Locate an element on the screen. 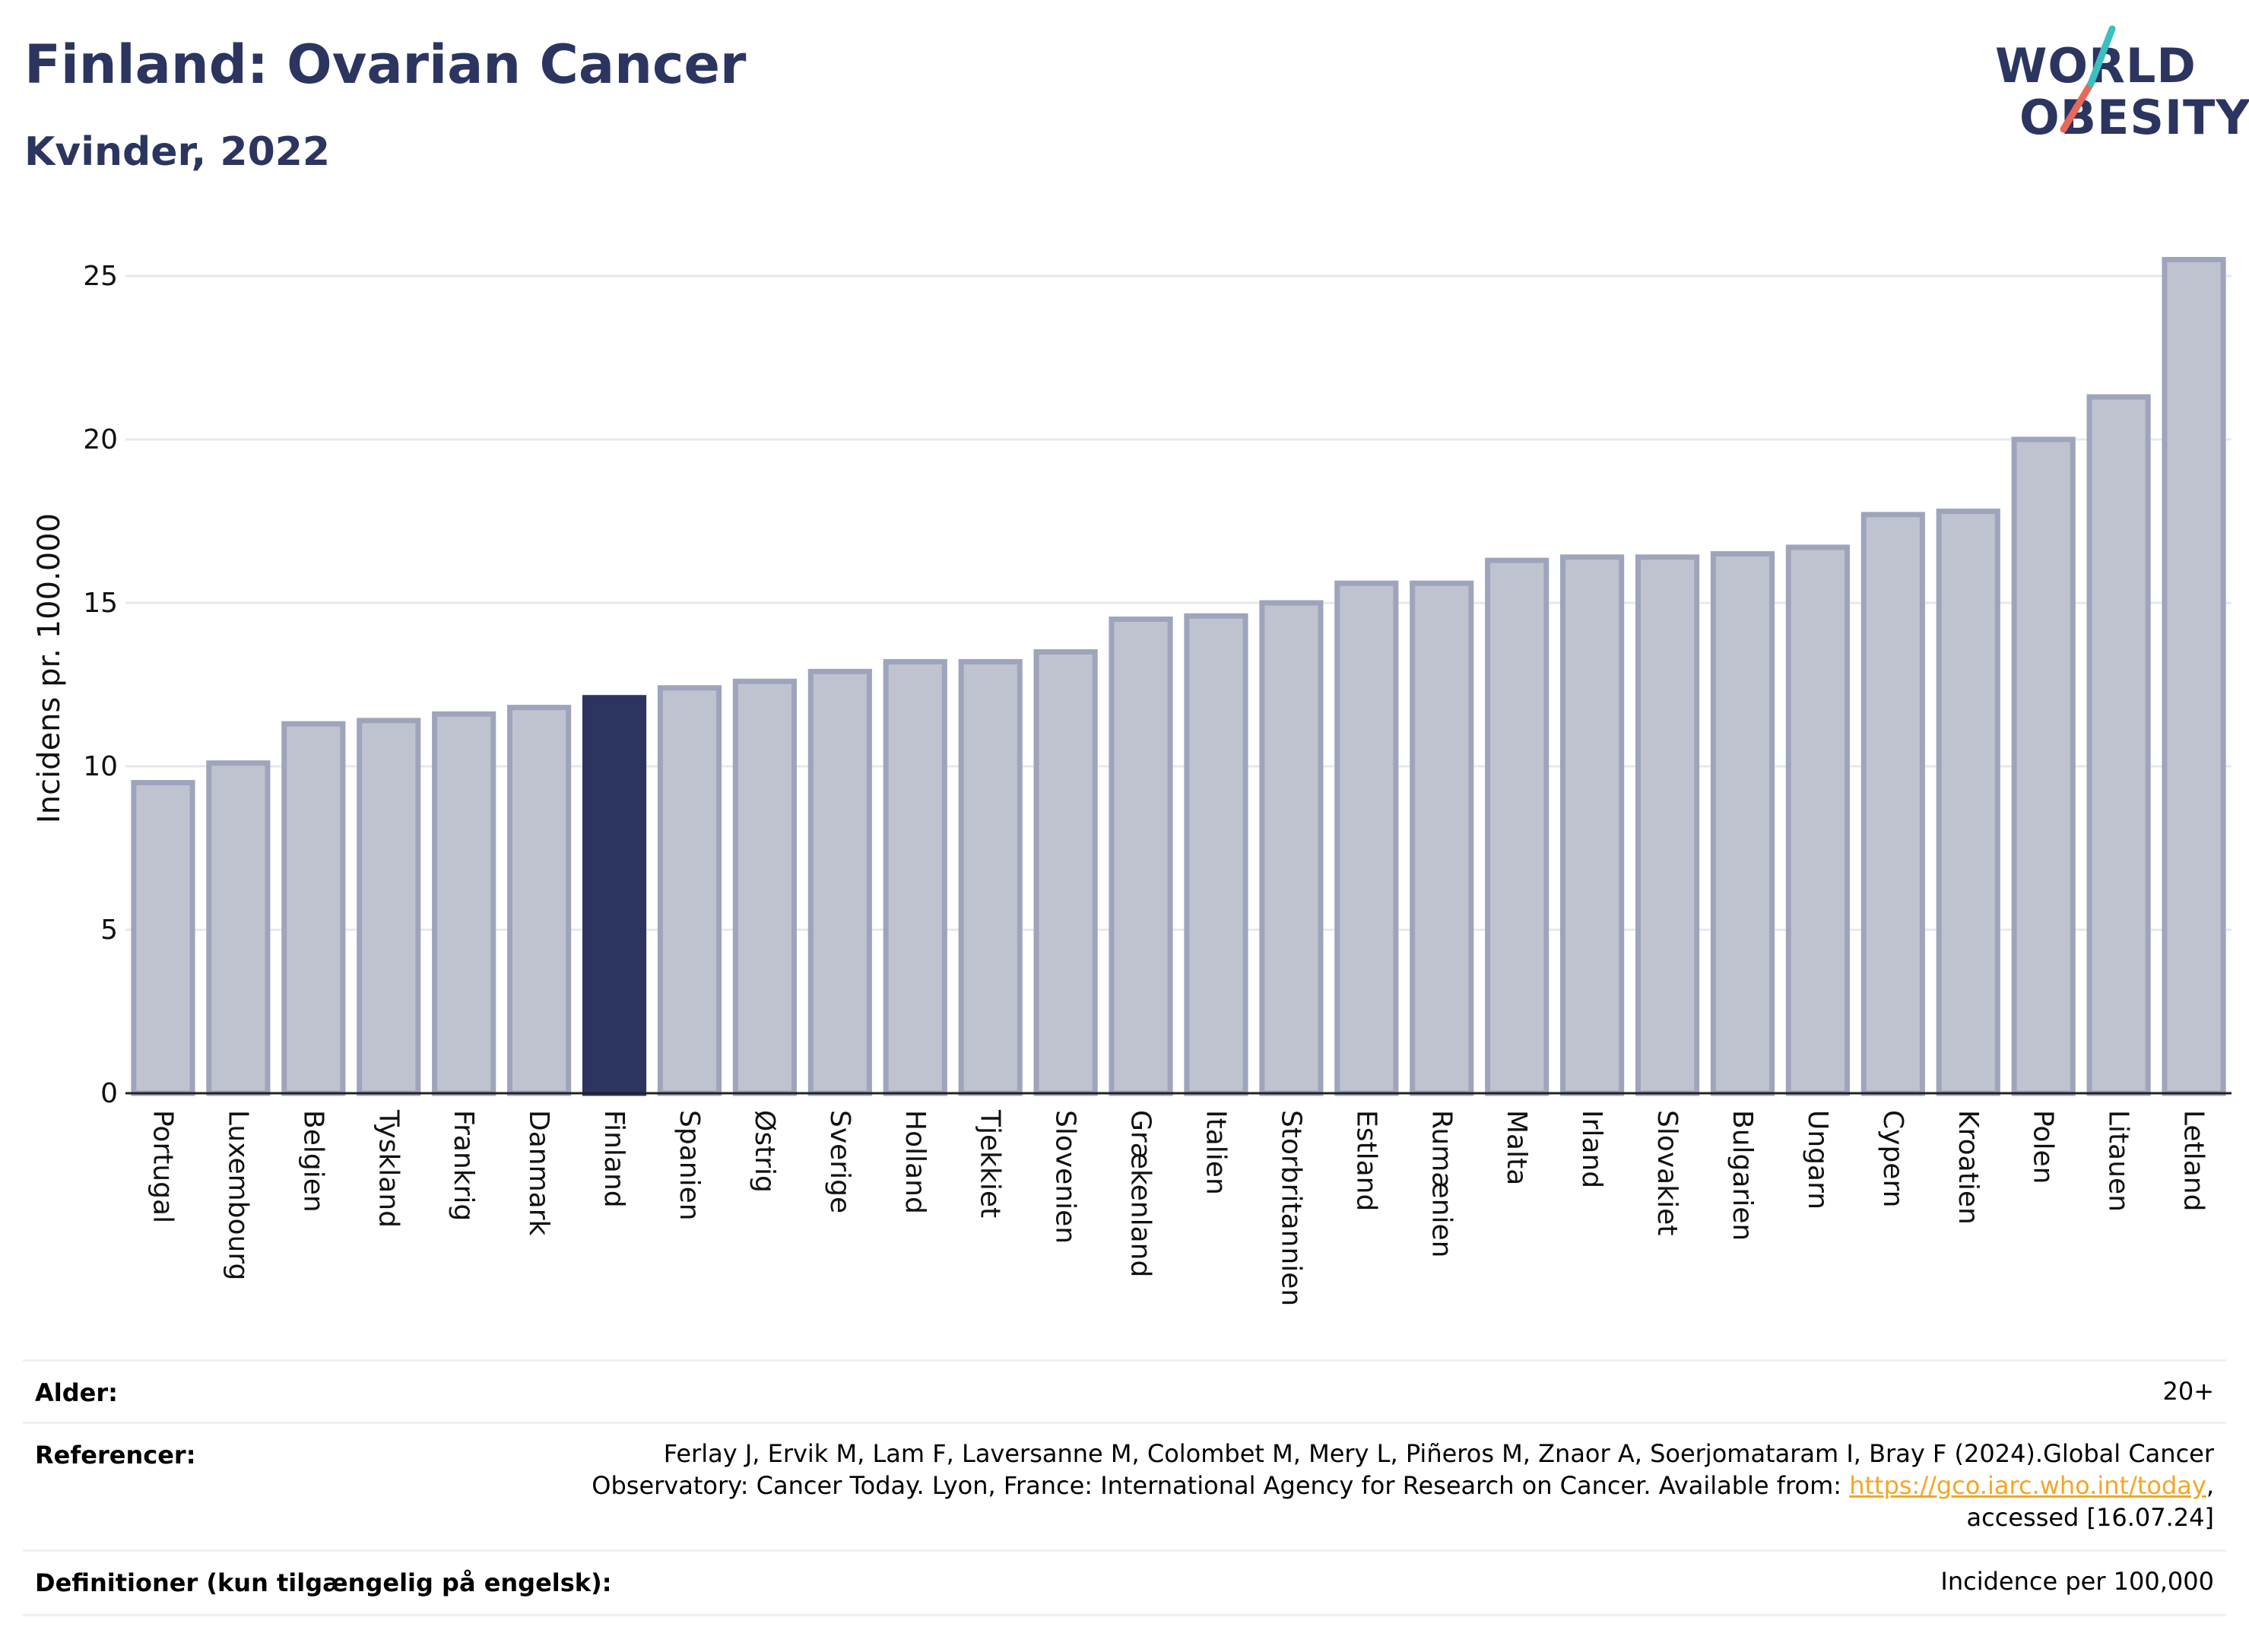 Image resolution: width=2249 pixels, height=1652 pixels. page-title: Finland: Ovarian Cancer is located at coordinates (385, 64).